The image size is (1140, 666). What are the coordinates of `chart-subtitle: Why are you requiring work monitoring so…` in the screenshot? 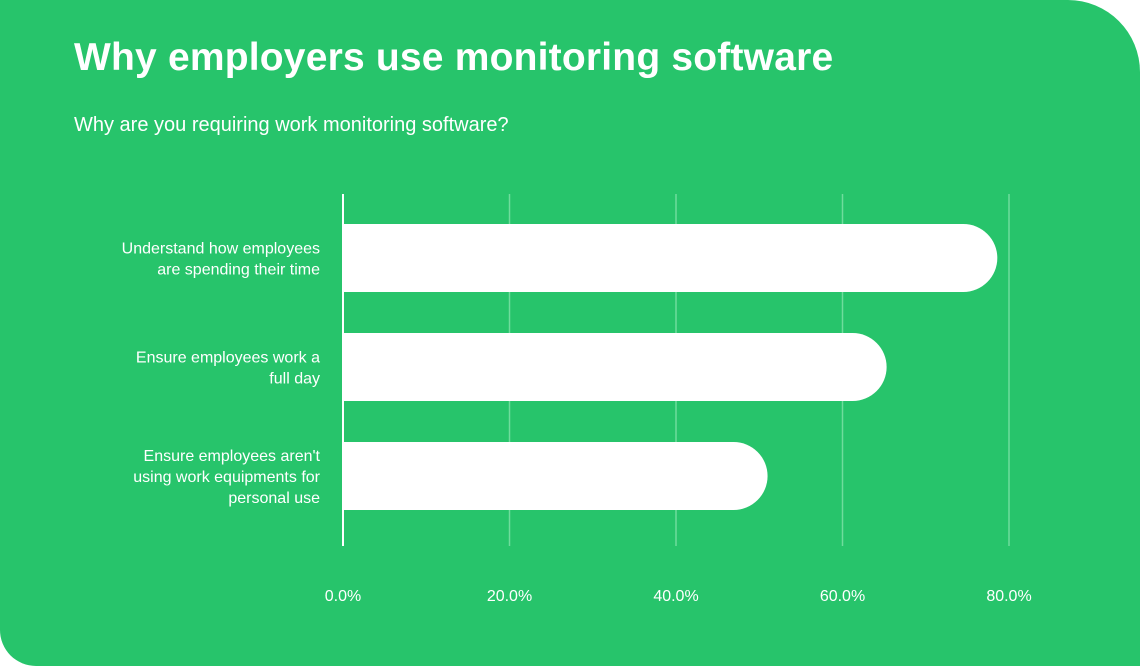 It's located at (291, 125).